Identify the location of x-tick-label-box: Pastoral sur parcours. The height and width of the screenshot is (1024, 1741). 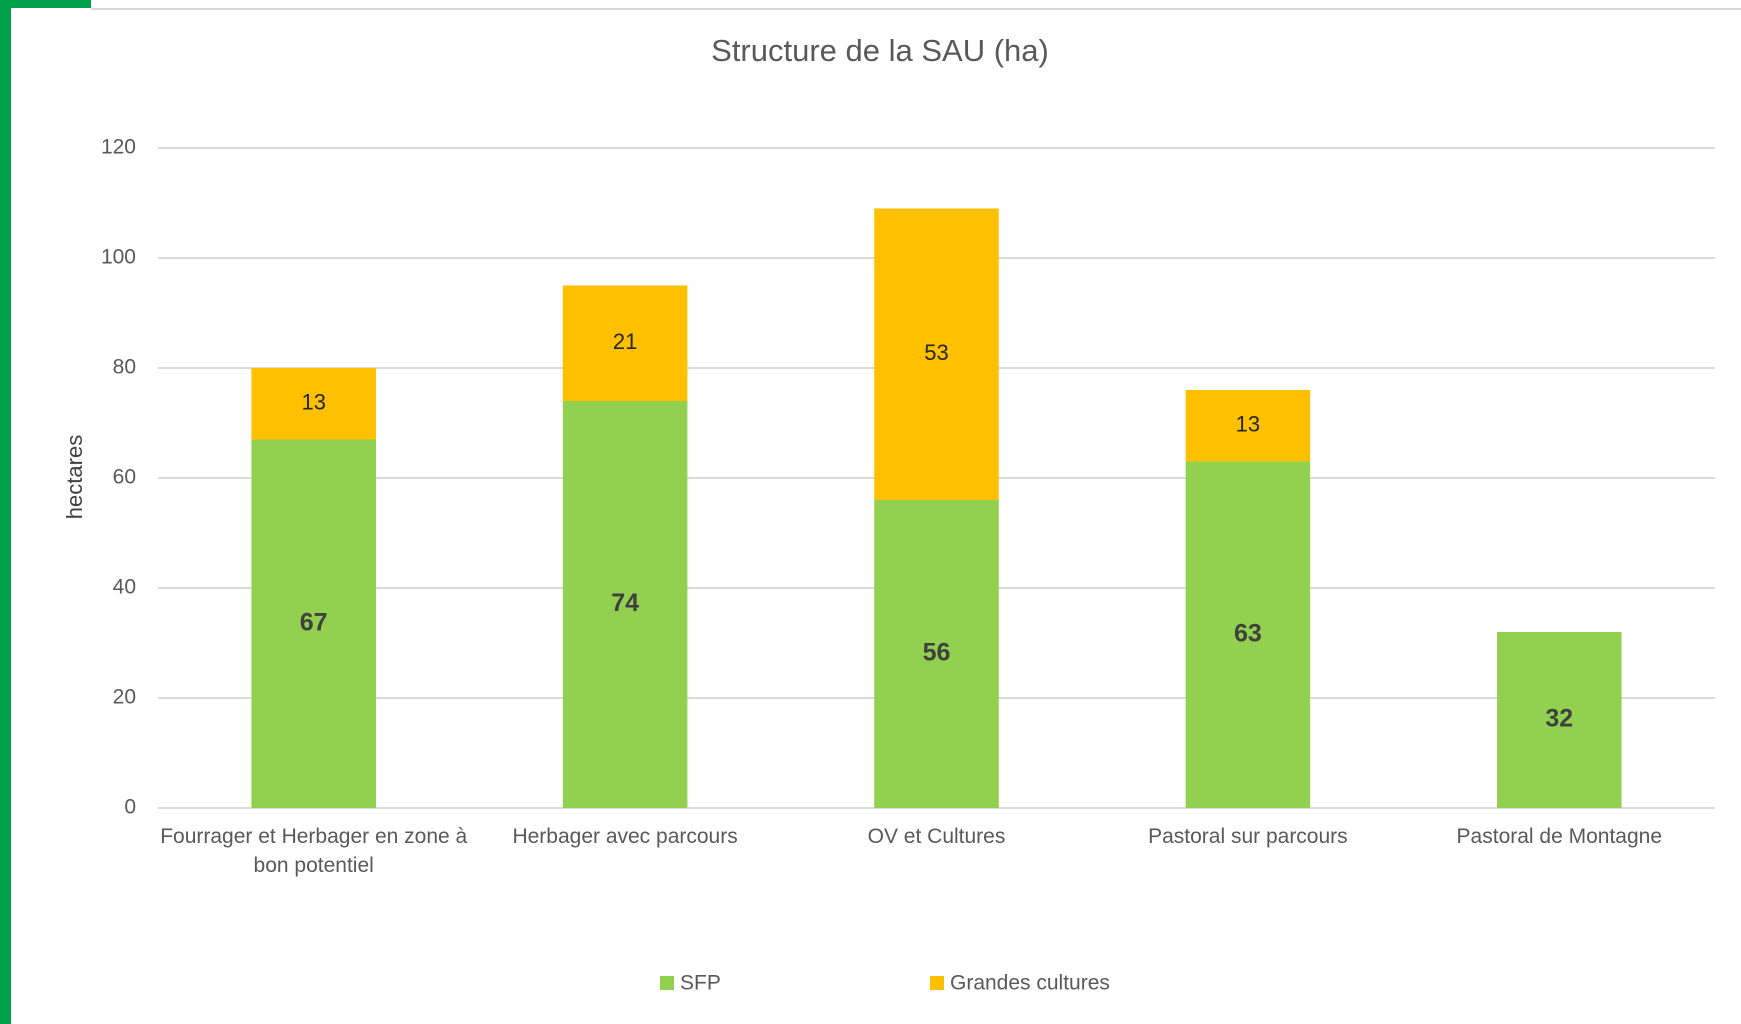
(1248, 836).